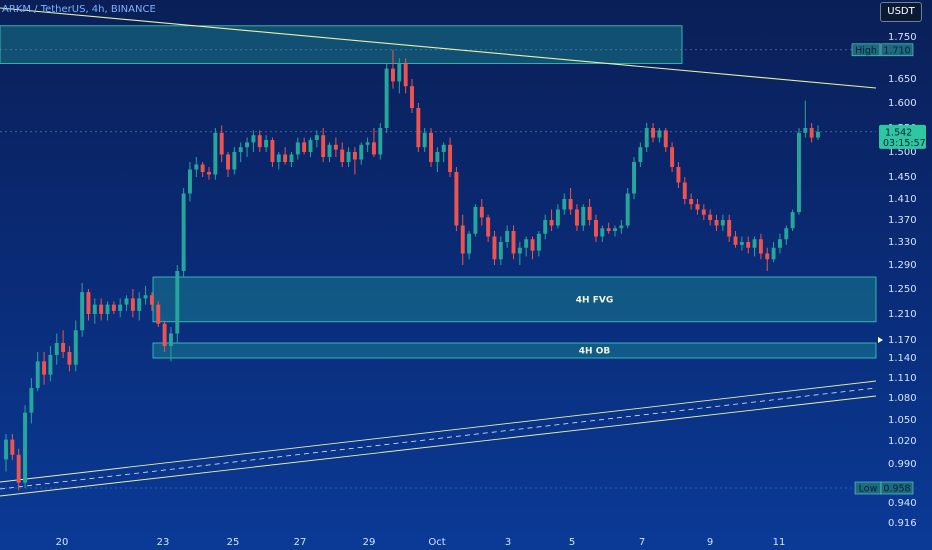 This screenshot has height=550, width=932. What do you see at coordinates (866, 50) in the screenshot?
I see `high-tag-label-box` at bounding box center [866, 50].